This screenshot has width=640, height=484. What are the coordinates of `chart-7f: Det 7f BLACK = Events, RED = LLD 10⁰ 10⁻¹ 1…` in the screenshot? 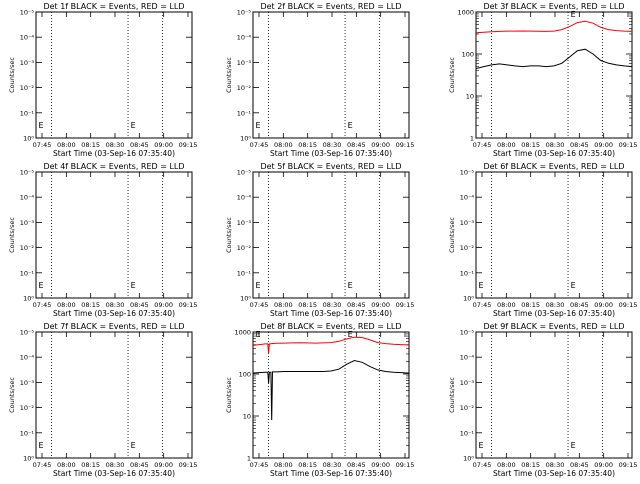 It's located at (102, 400).